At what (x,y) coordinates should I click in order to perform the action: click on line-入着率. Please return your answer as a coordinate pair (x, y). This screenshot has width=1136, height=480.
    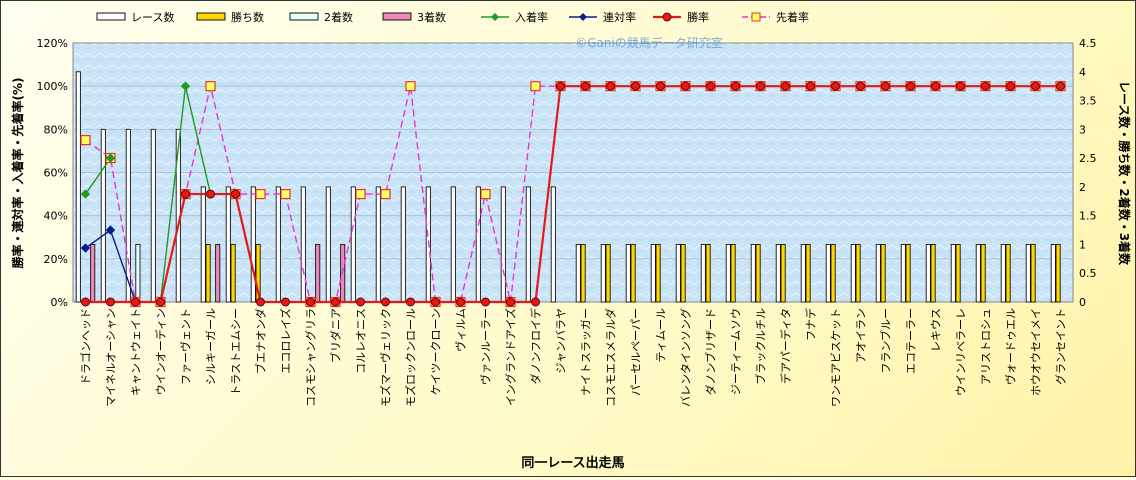
    Looking at the image, I should click on (98, 176).